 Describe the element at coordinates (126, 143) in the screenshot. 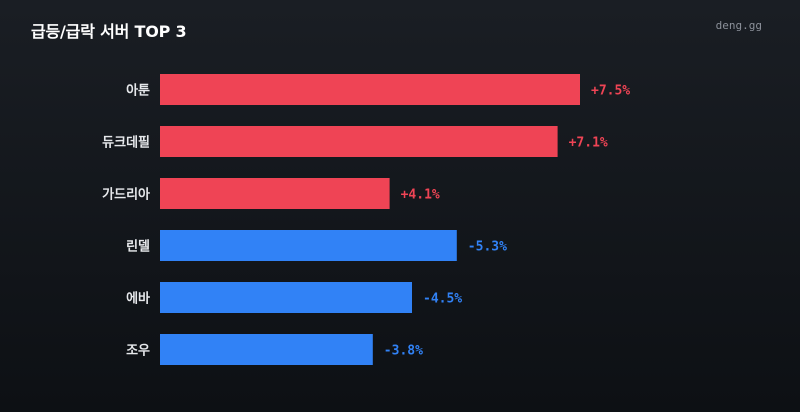

I see `category-label: 듀크데필` at that location.